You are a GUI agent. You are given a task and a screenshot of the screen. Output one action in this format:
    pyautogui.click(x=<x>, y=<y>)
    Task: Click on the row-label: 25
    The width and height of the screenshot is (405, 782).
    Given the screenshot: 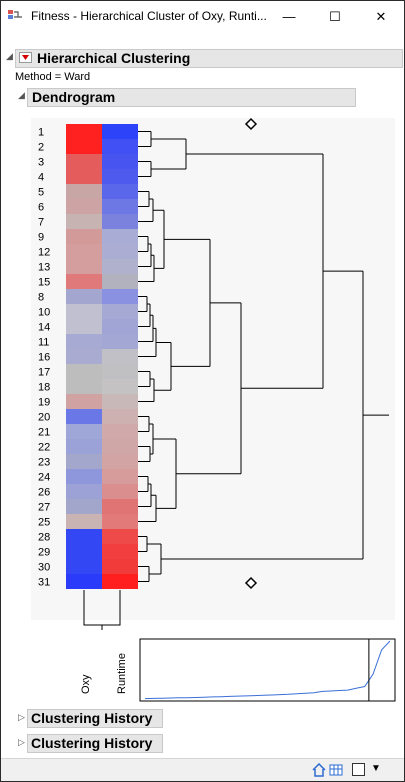 What is the action you would take?
    pyautogui.click(x=44, y=523)
    